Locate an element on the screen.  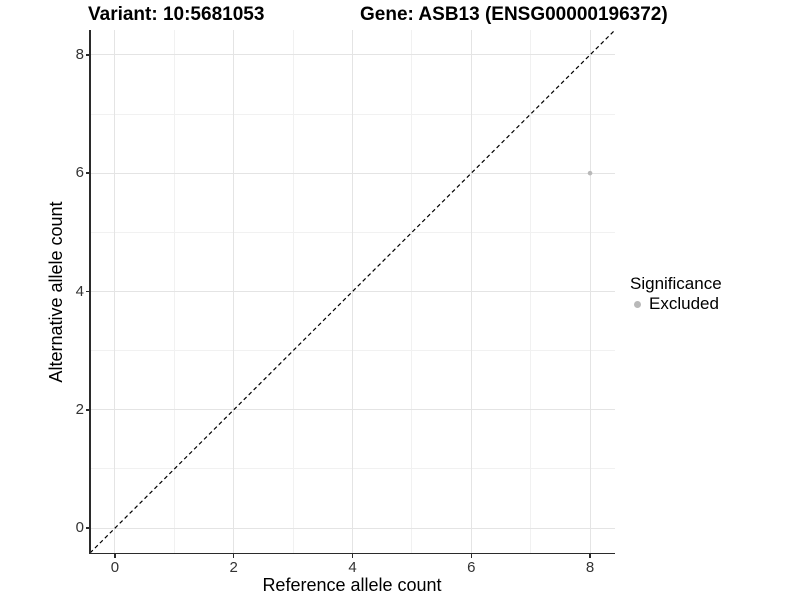
y-tick-label: 8 is located at coordinates (79, 54).